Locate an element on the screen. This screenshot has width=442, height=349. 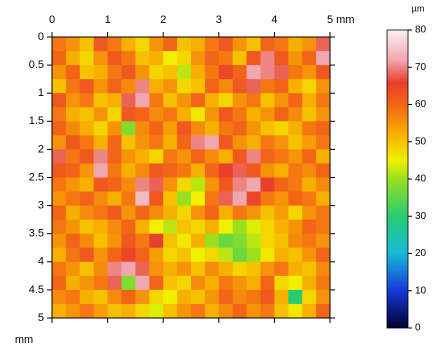
y-tick-label: 5 is located at coordinates (41, 318).